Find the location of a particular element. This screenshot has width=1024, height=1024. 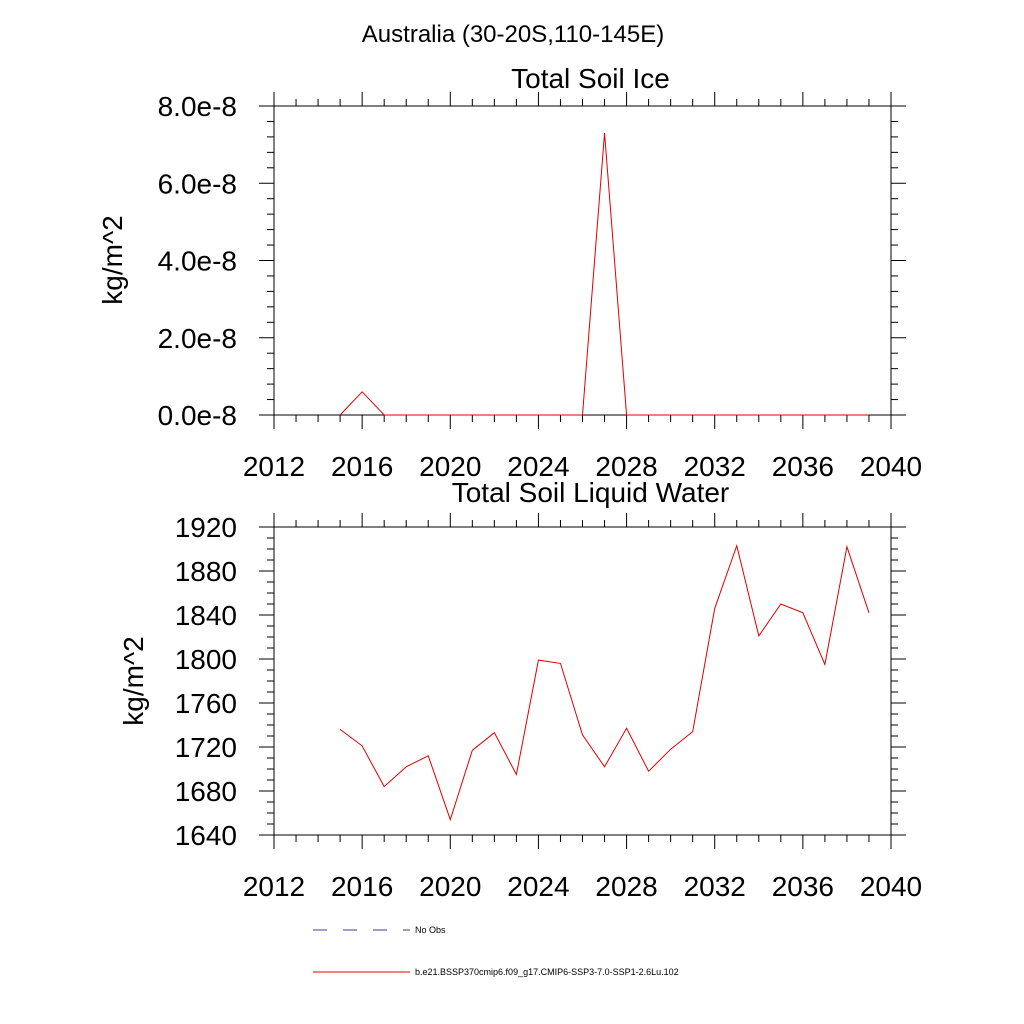

legend-label-no-obs: No Obs is located at coordinates (430, 930).